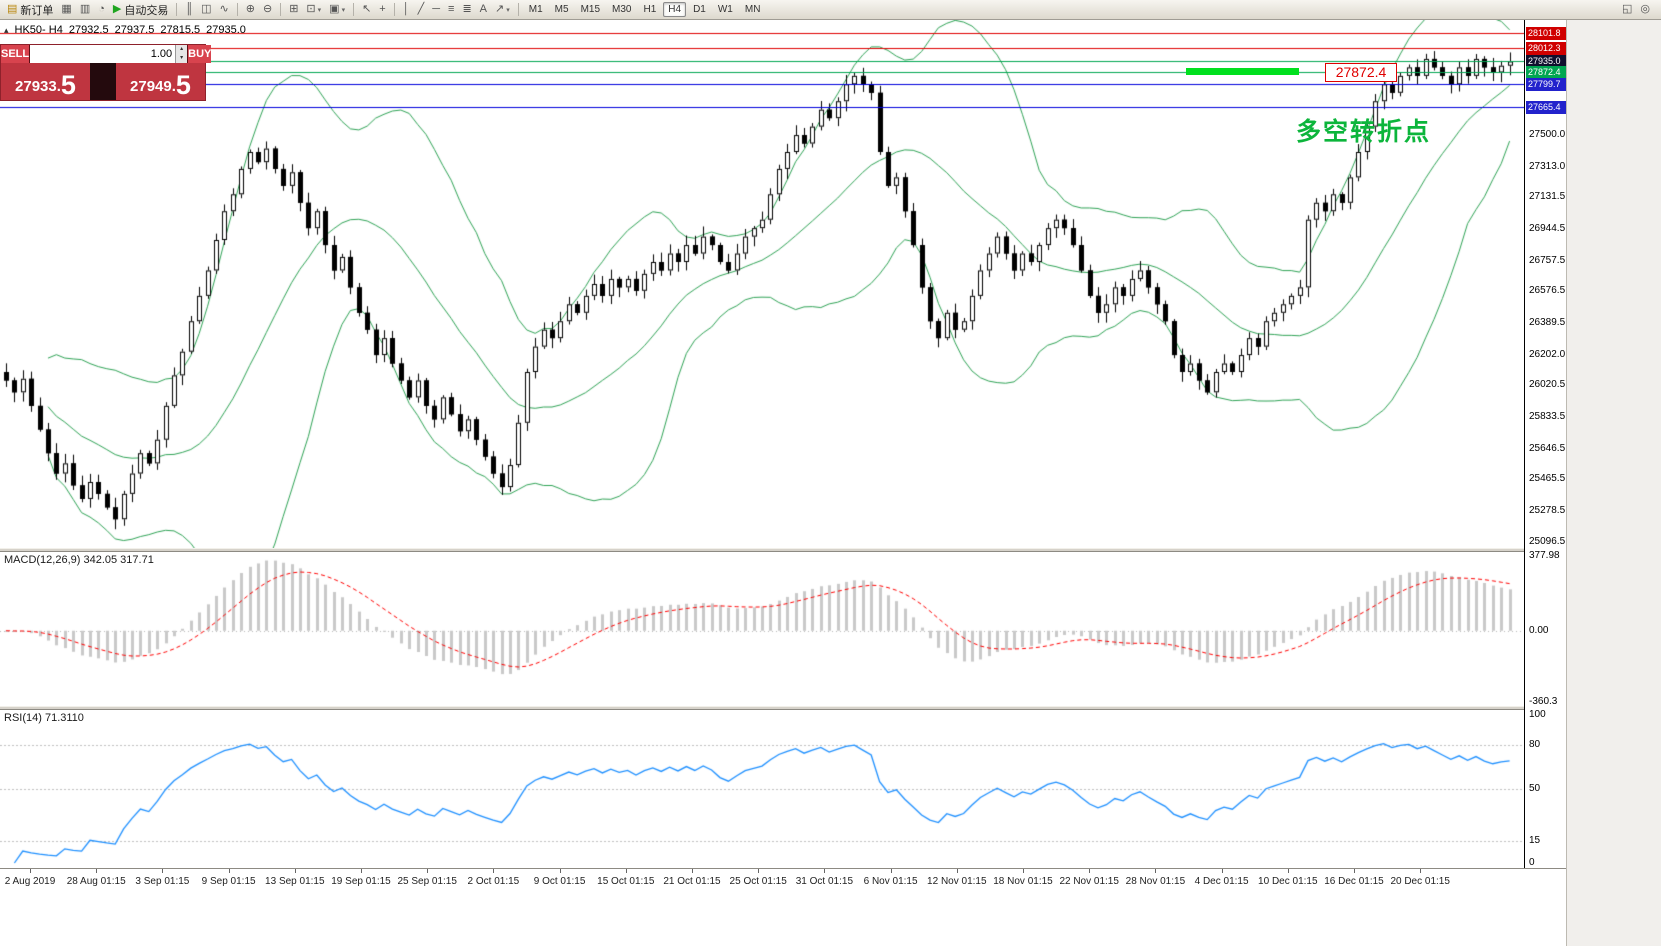 Image resolution: width=1661 pixels, height=946 pixels. Describe the element at coordinates (182, 58) in the screenshot. I see `spinner-down-icon: ▾` at that location.